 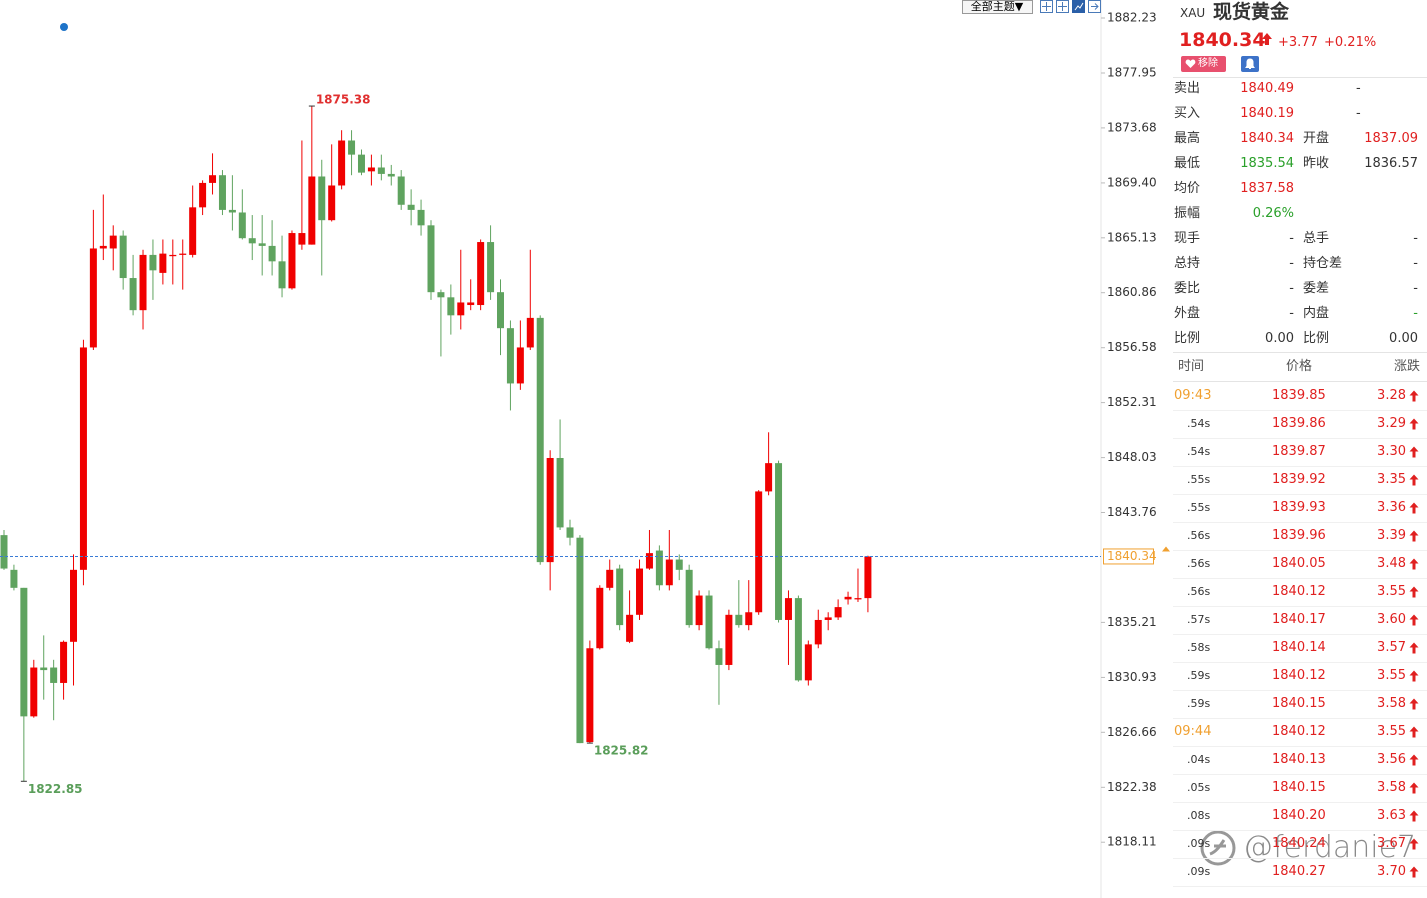 I want to click on tick-time: .08s, so click(x=1199, y=815).